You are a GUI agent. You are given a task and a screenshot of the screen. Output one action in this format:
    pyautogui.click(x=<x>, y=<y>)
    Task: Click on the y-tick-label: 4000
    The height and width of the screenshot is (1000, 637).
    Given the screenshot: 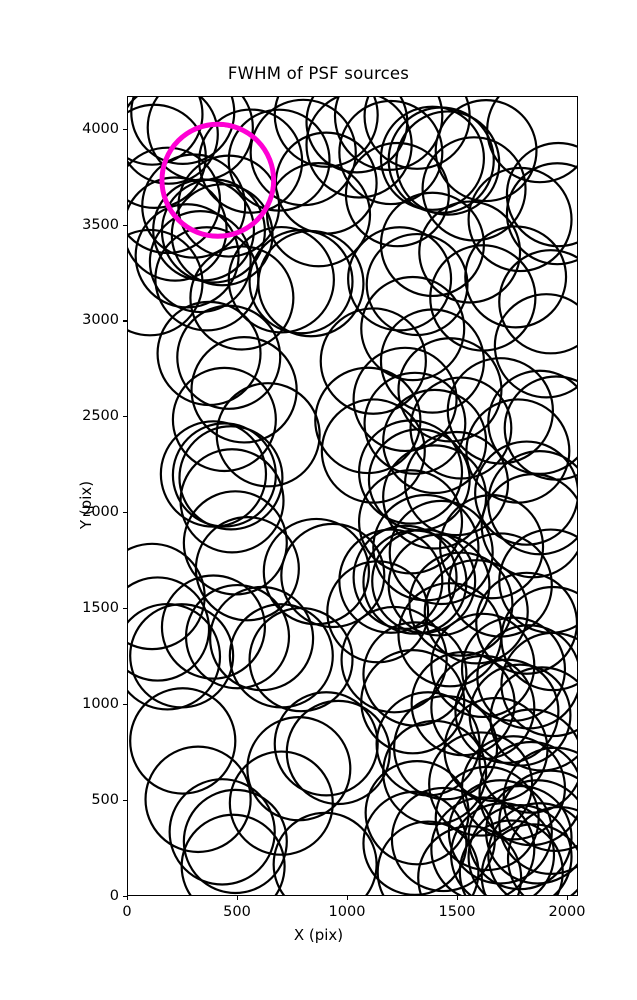 What is the action you would take?
    pyautogui.click(x=100, y=128)
    